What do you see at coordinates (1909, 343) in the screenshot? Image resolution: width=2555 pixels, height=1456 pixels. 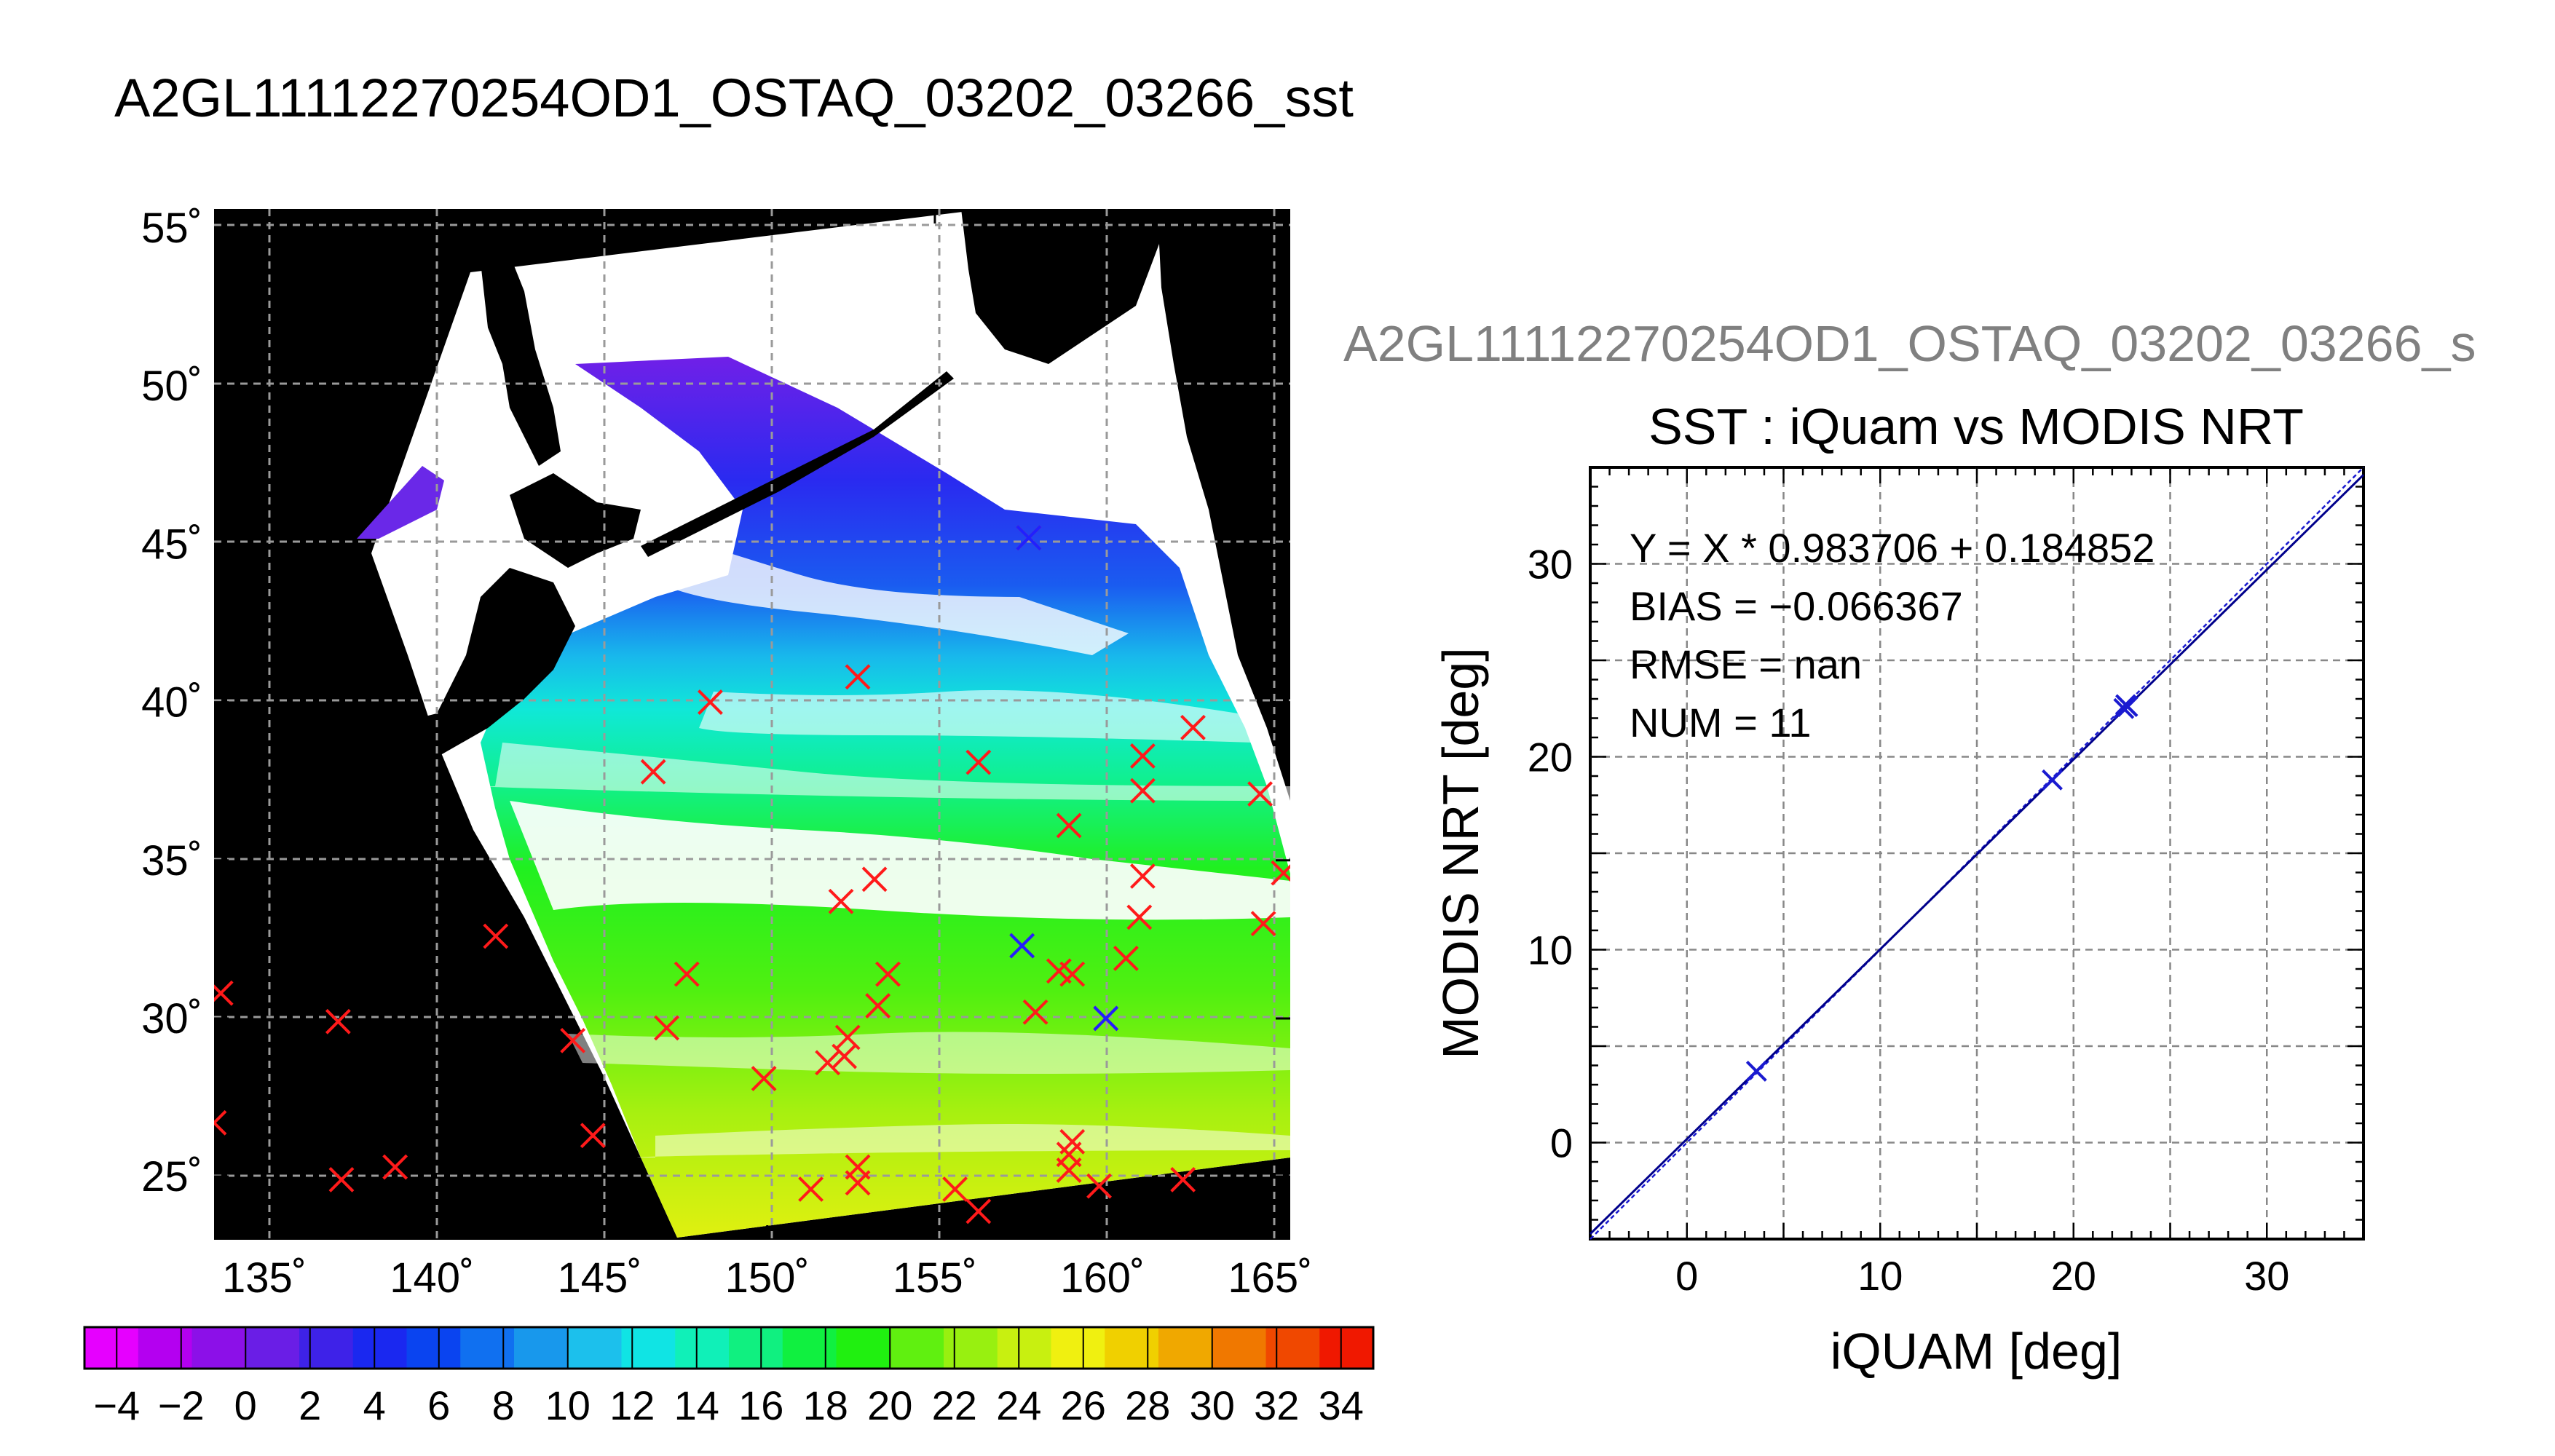 I see `scatter-file-title: A2GL11112270254OD1_OSTAQ_03202_03266_s` at bounding box center [1909, 343].